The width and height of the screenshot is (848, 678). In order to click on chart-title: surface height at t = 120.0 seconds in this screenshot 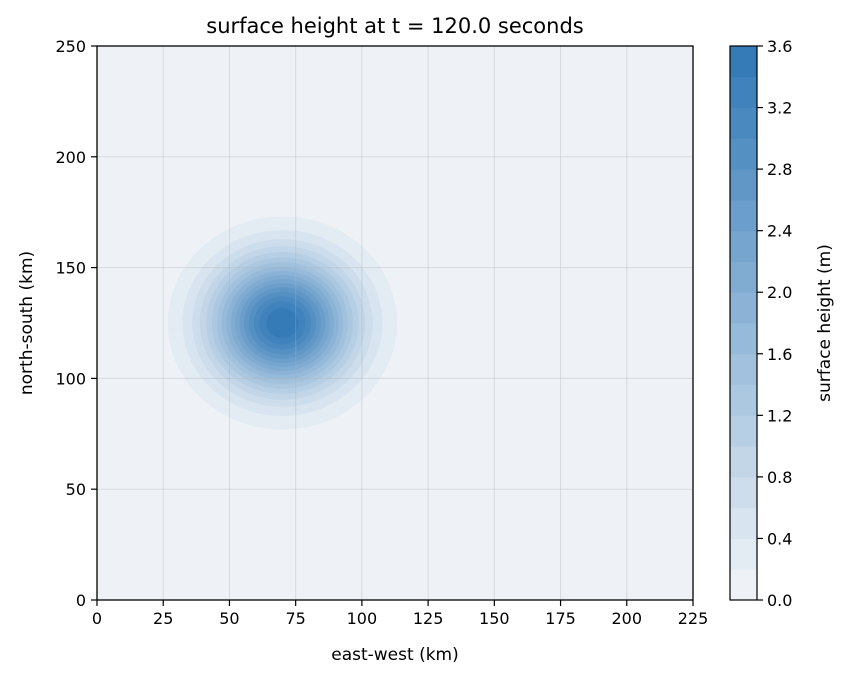, I will do `click(395, 26)`.